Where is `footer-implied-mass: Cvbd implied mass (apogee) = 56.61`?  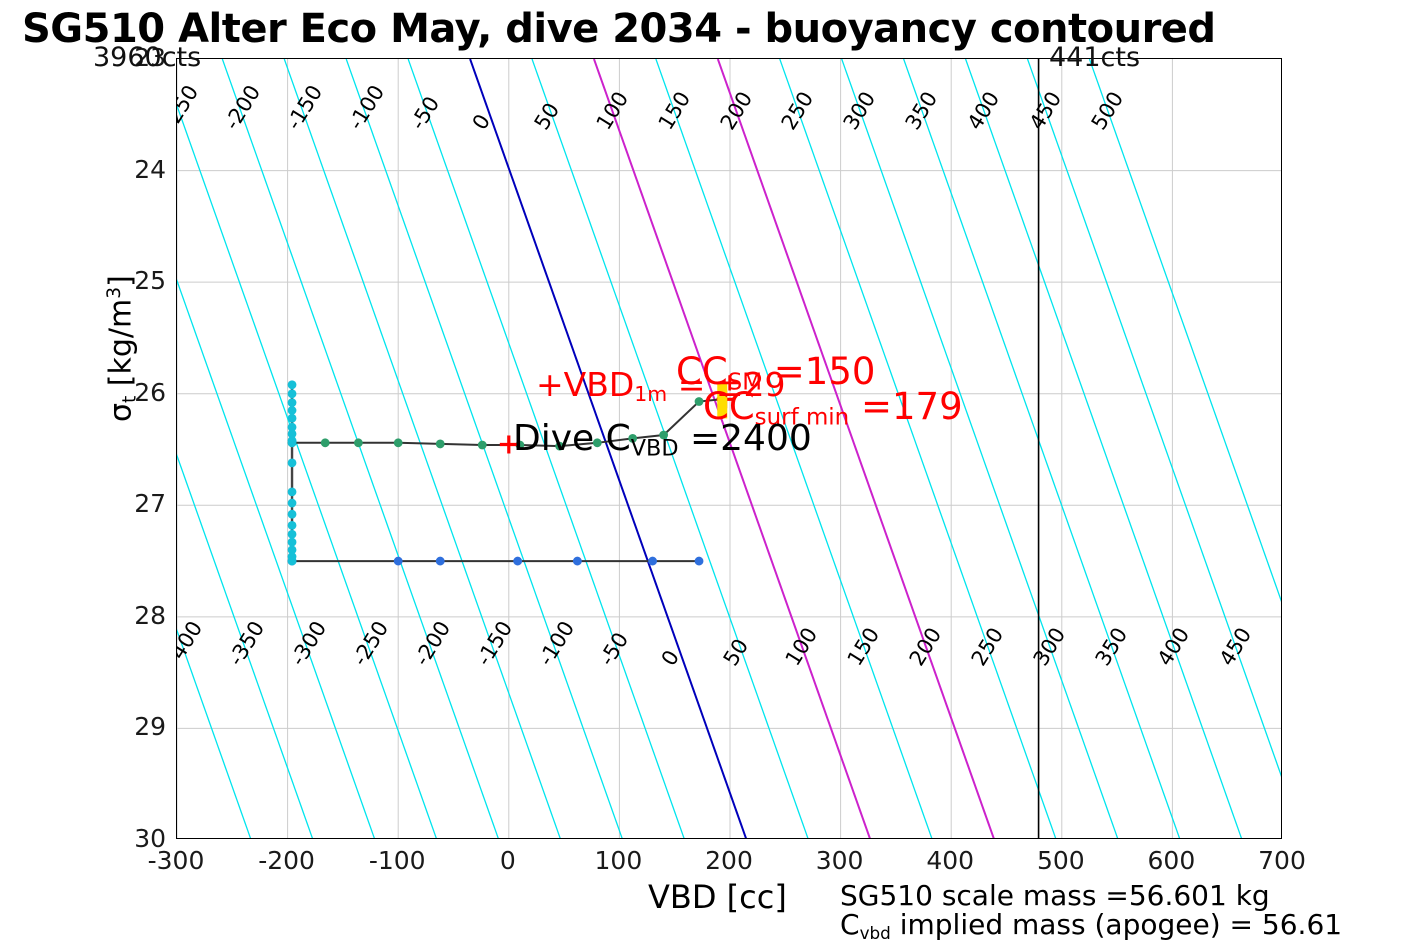 footer-implied-mass: Cvbd implied mass (apogee) = 56.61 is located at coordinates (1091, 925).